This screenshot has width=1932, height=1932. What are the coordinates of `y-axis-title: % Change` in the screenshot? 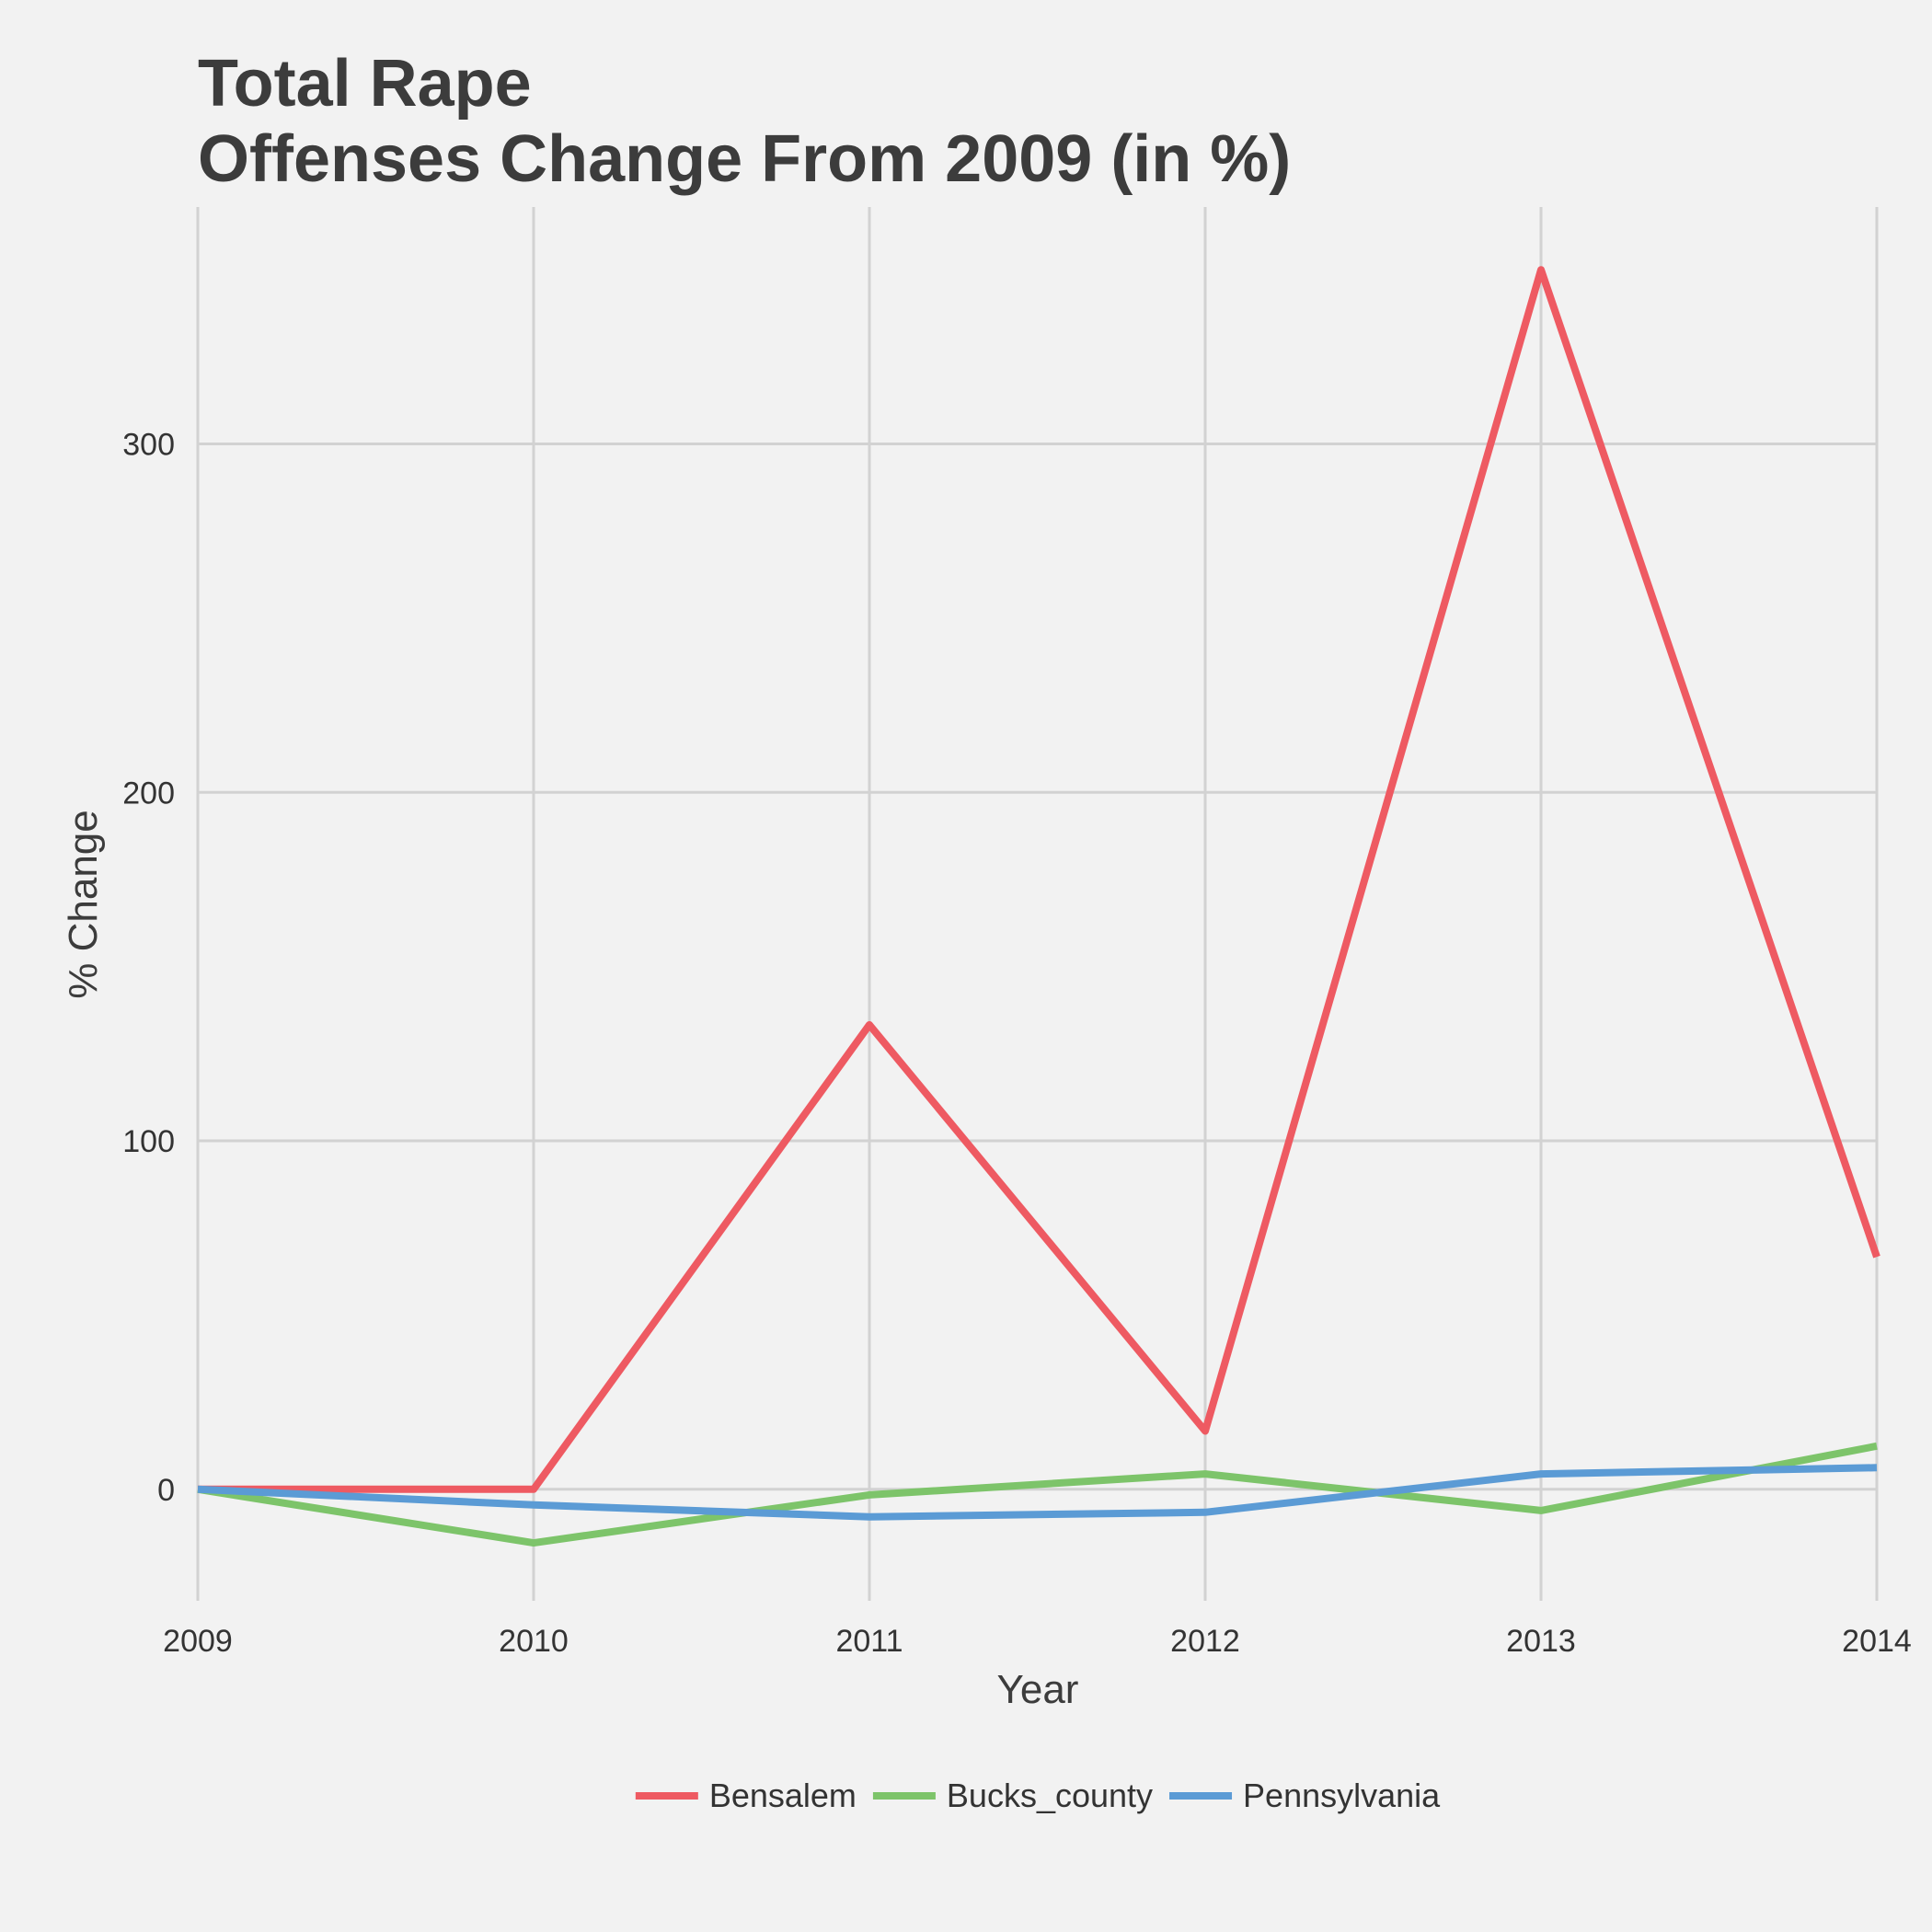 It's located at (83, 904).